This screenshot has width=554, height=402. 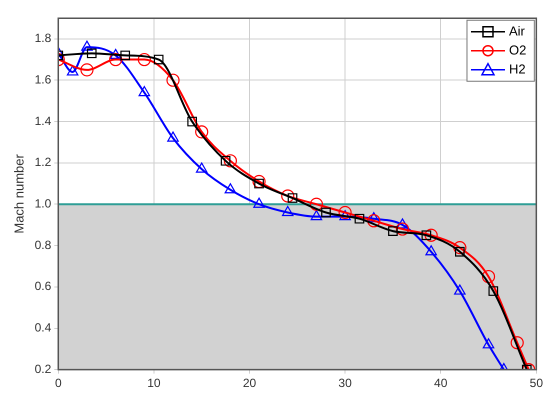 What do you see at coordinates (517, 30) in the screenshot?
I see `legend-label: Air` at bounding box center [517, 30].